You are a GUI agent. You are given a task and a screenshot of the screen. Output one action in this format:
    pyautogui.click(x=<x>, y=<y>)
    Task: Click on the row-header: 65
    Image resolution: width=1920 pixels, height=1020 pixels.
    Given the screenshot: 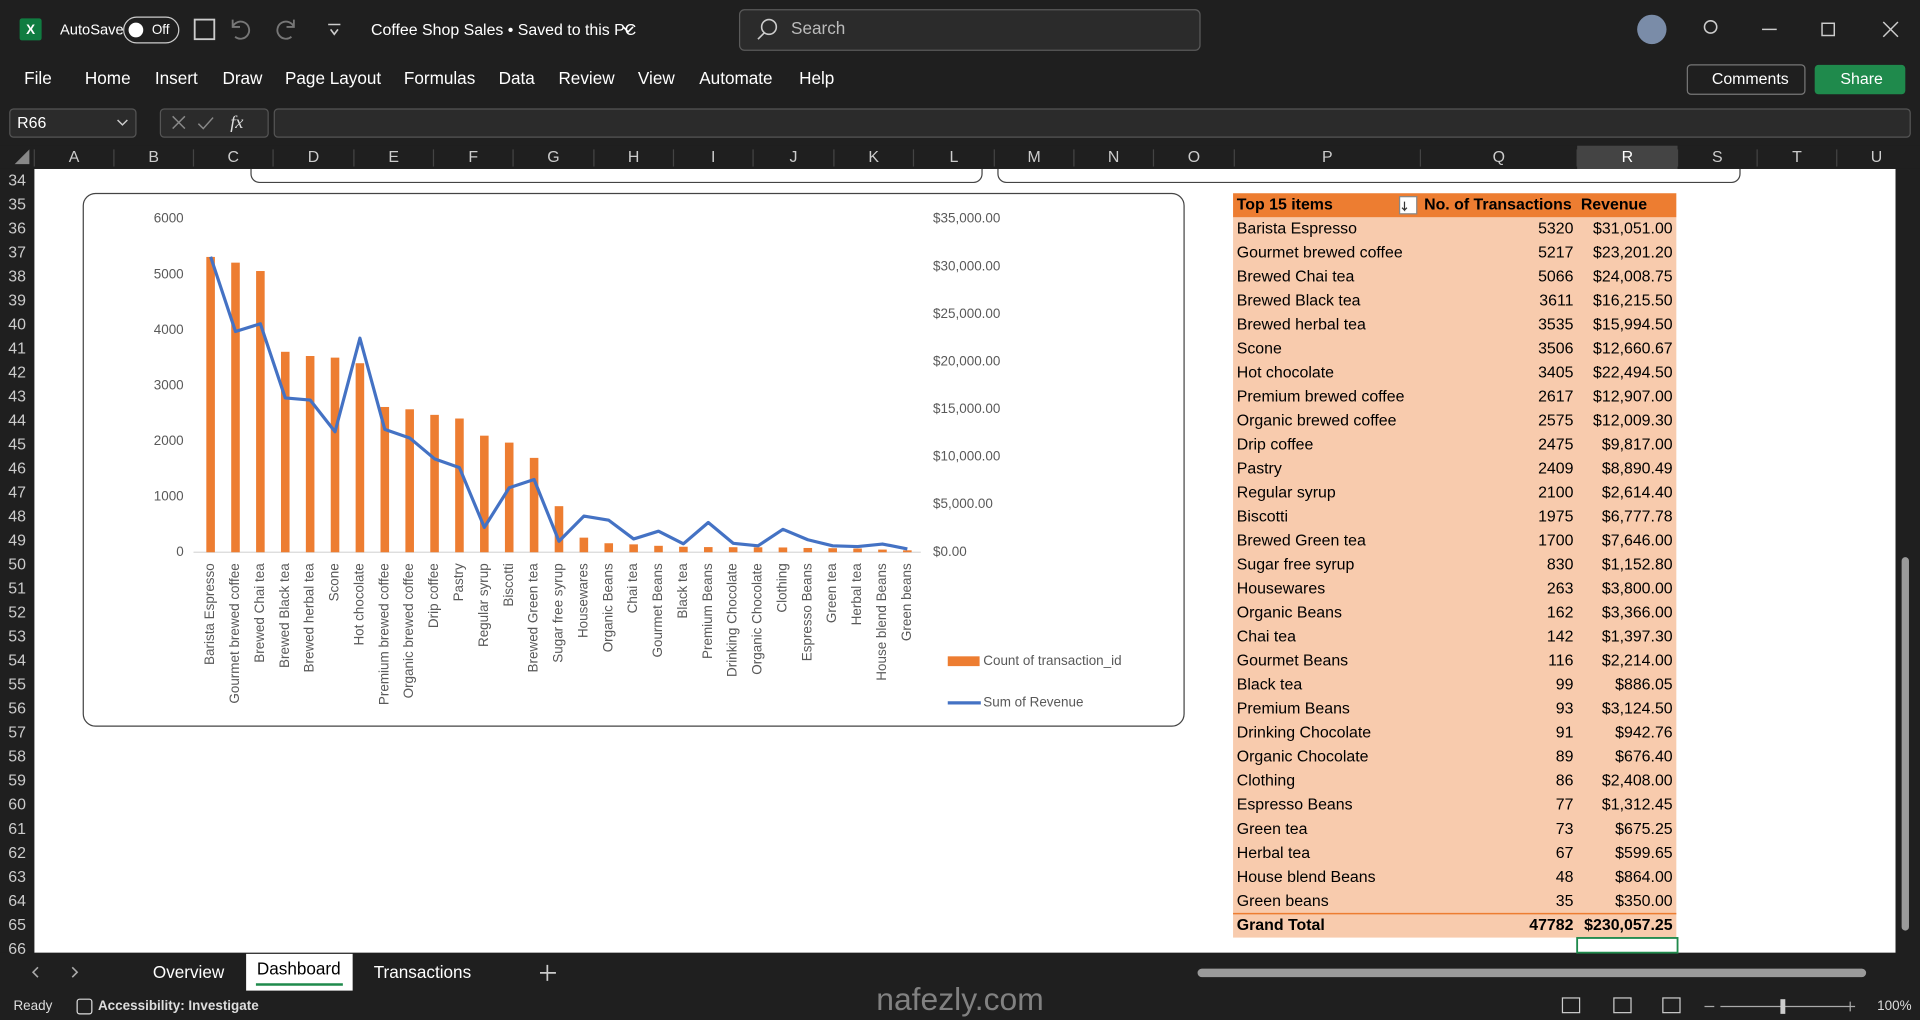 What is the action you would take?
    pyautogui.click(x=17, y=925)
    